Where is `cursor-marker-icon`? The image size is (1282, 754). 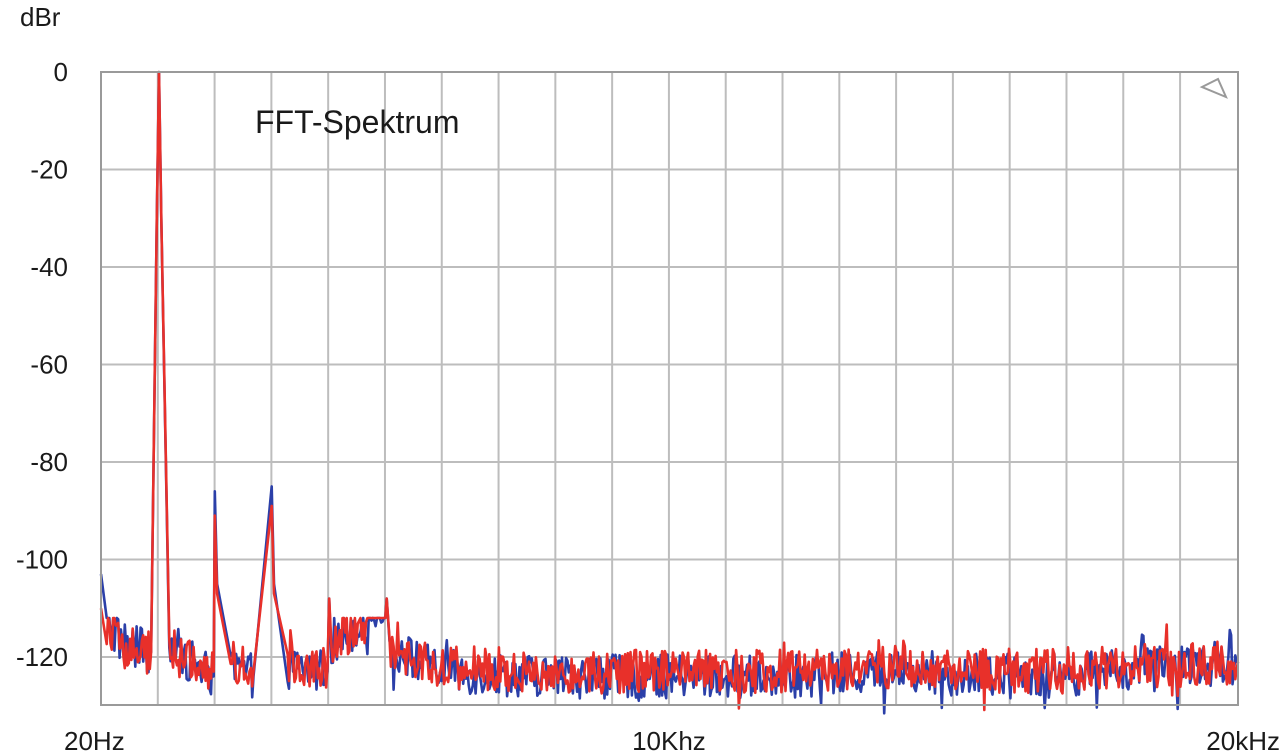
cursor-marker-icon is located at coordinates (1213, 88).